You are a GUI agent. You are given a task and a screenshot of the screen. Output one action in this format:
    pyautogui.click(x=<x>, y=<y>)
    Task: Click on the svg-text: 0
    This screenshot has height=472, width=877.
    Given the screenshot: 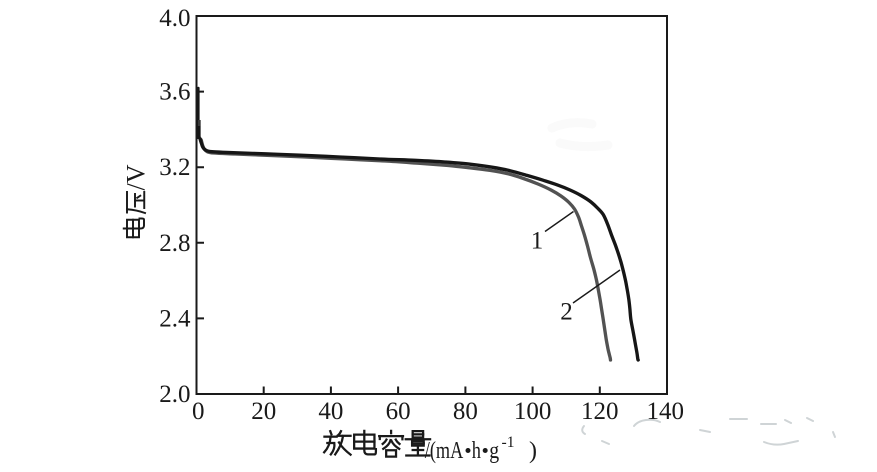 What is the action you would take?
    pyautogui.click(x=198, y=411)
    